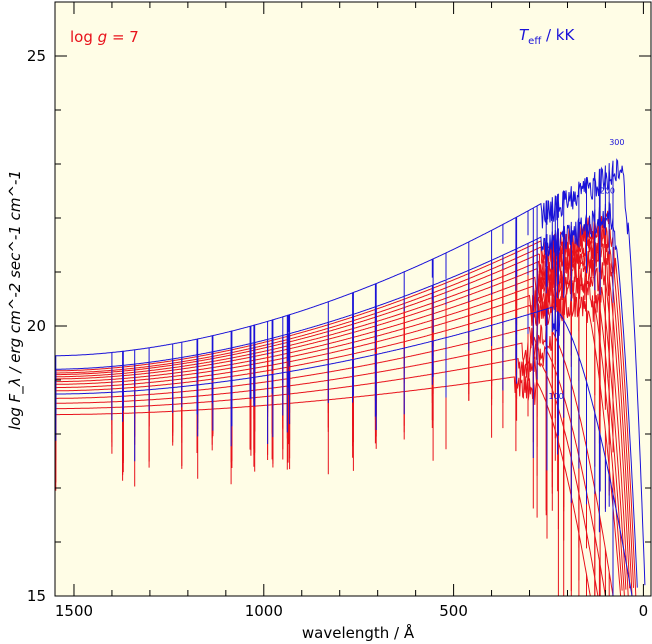  What do you see at coordinates (15, 300) in the screenshot?
I see `y-axis-label: log F_λ / erg cm^-2 sec^-1 cm^-1` at bounding box center [15, 300].